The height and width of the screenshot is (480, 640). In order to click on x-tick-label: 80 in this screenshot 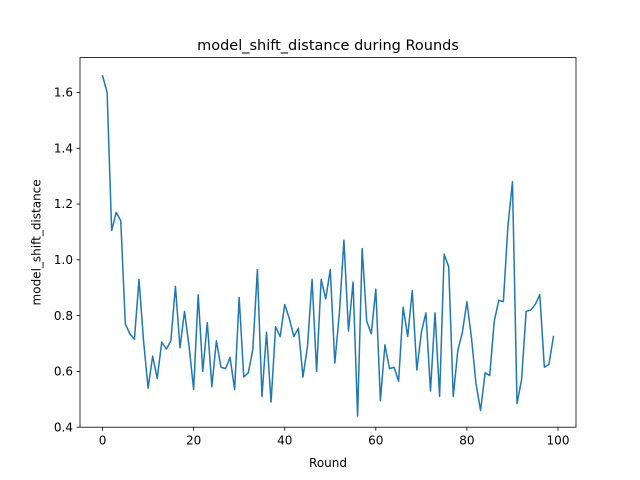, I will do `click(466, 441)`.